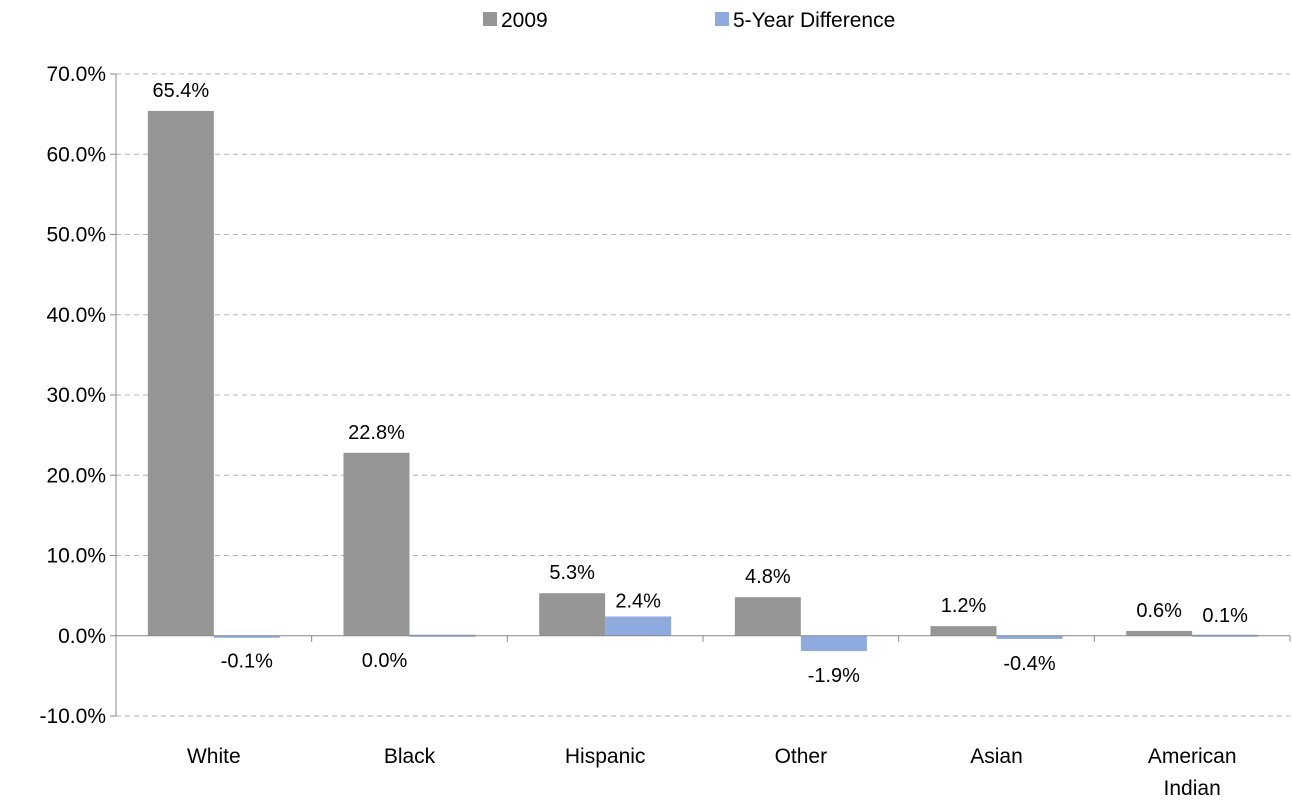 The width and height of the screenshot is (1292, 801). What do you see at coordinates (385, 661) in the screenshot?
I see `data-label: 0.0%` at bounding box center [385, 661].